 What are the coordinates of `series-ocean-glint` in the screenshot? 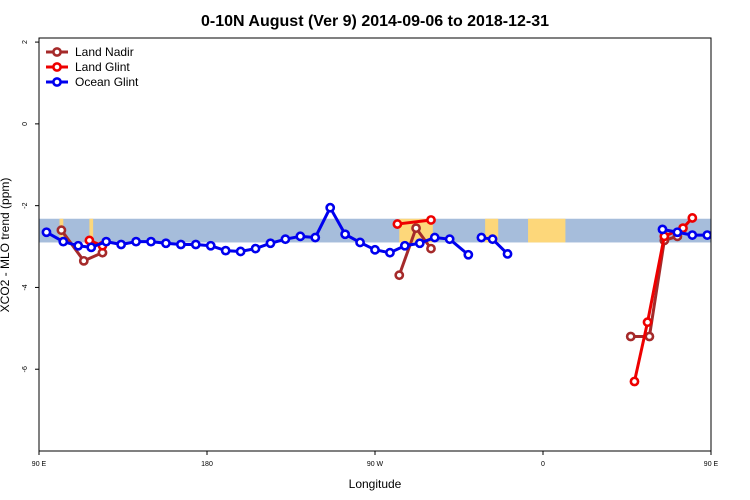 It's located at (391, 231).